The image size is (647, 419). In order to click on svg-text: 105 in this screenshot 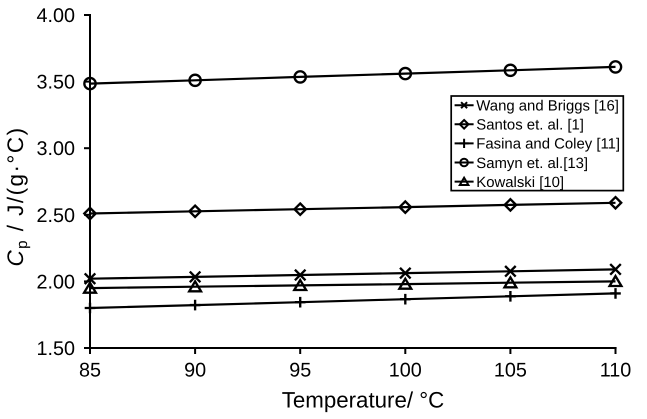, I will do `click(510, 371)`.